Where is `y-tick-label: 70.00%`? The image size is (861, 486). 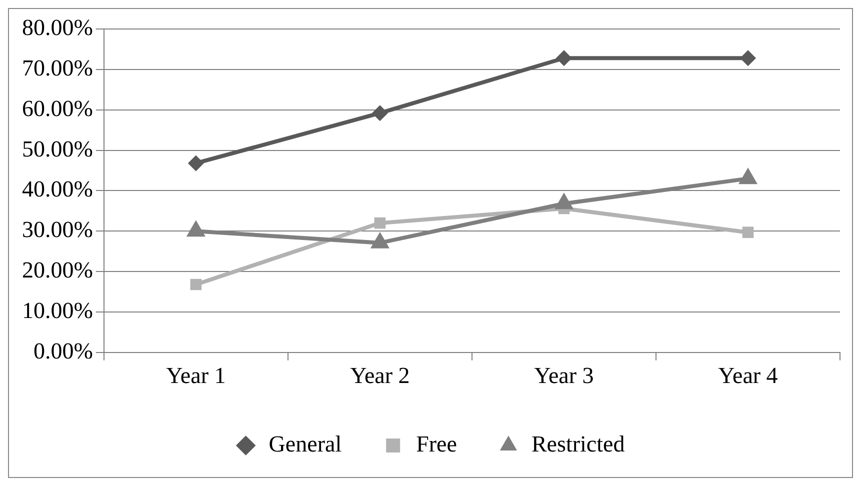
y-tick-label: 70.00% is located at coordinates (57, 67).